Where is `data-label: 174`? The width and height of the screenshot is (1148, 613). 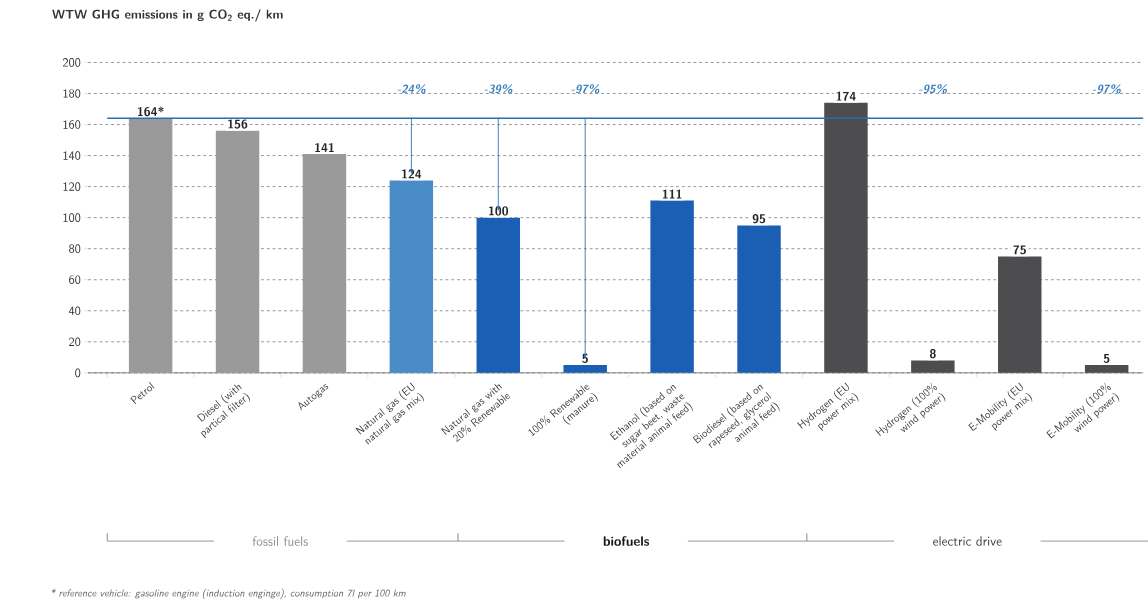 data-label: 174 is located at coordinates (846, 96).